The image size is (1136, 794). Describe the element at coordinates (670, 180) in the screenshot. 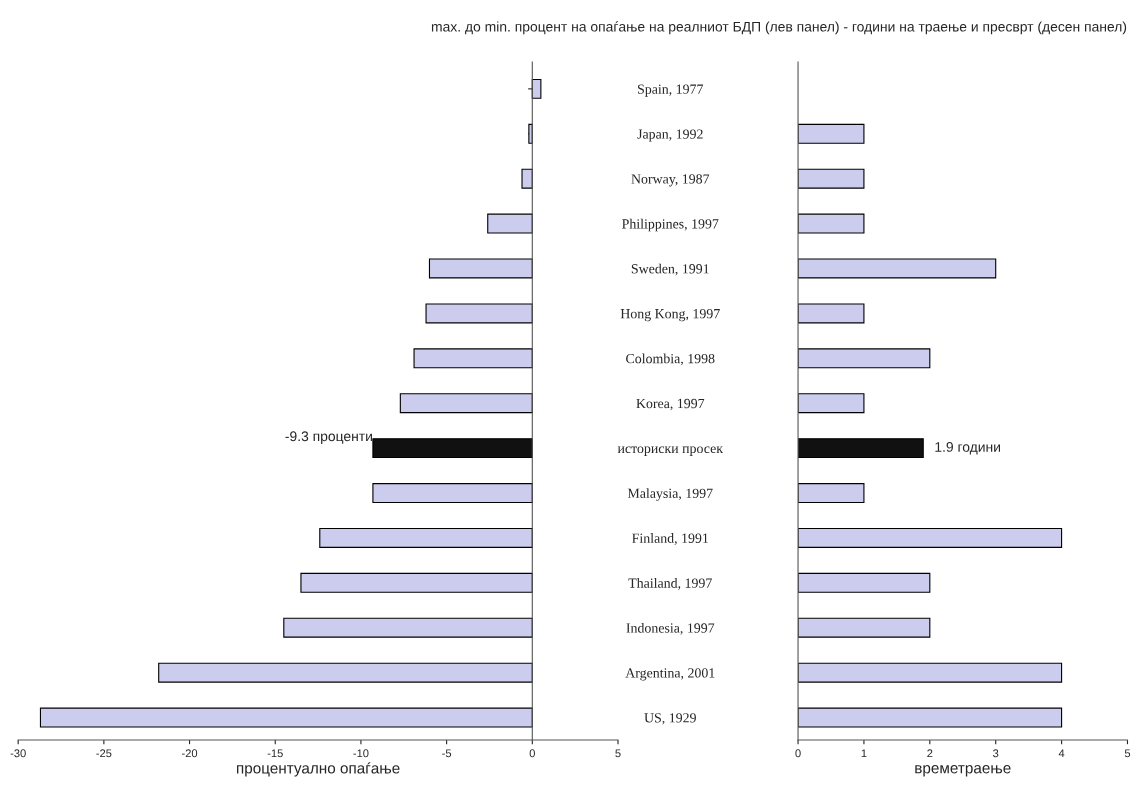

I see `y-tick-label: Norway, 1987` at that location.